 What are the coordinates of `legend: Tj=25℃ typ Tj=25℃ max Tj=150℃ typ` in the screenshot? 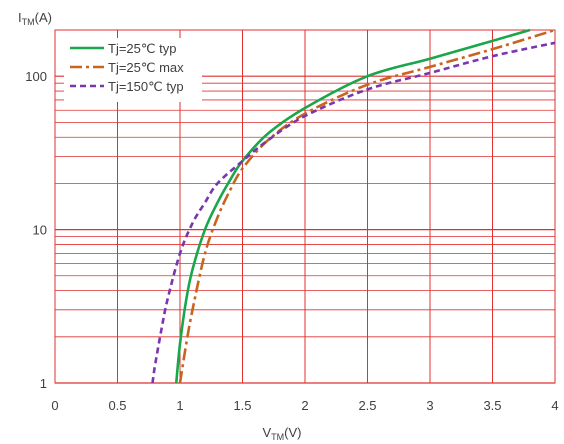 It's located at (133, 70).